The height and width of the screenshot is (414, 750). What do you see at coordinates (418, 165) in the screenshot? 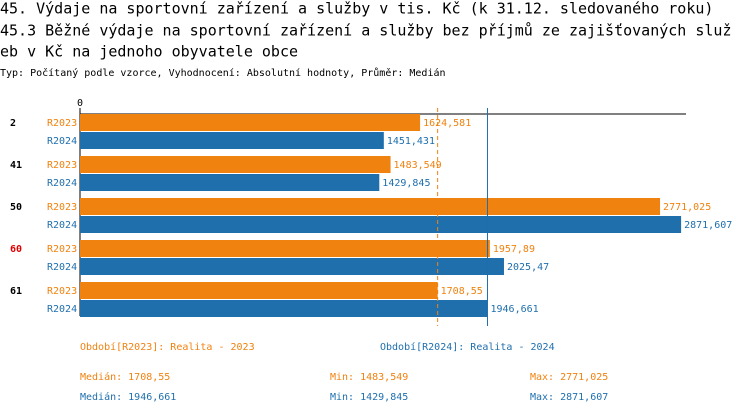
I see `value-label: 1483,549` at bounding box center [418, 165].